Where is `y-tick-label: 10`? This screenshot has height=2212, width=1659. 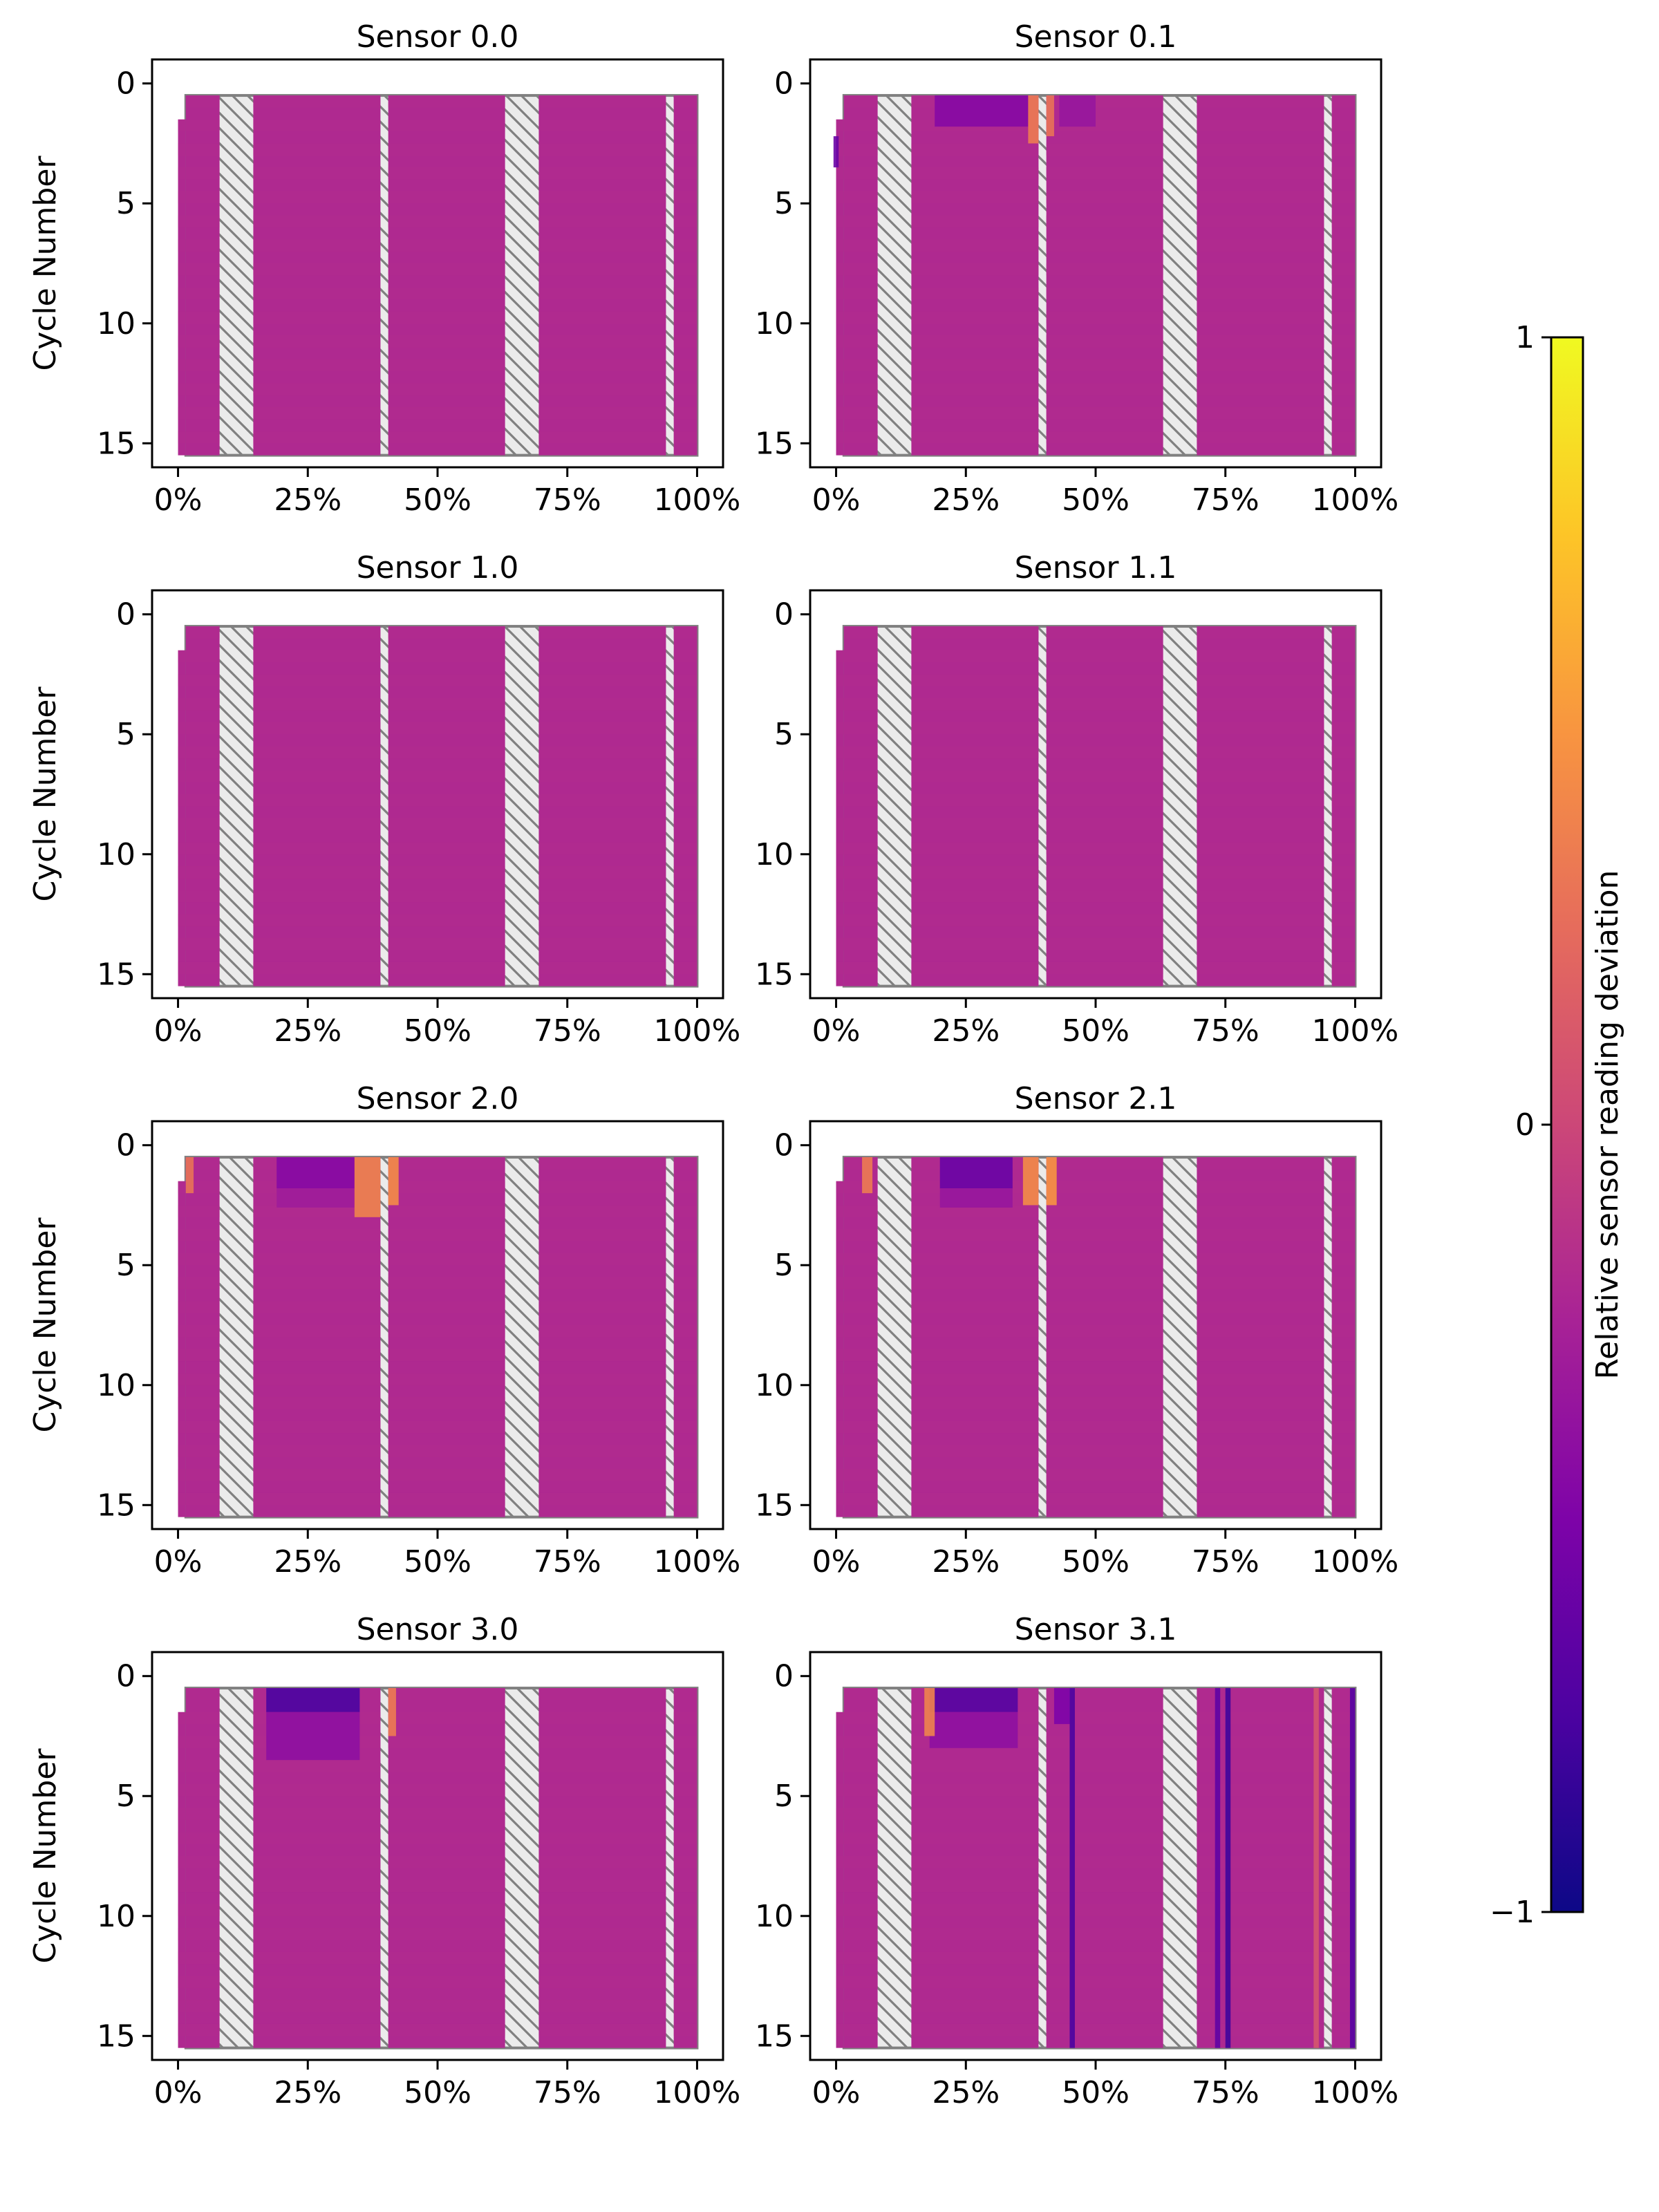 y-tick-label: 10 is located at coordinates (116, 1916).